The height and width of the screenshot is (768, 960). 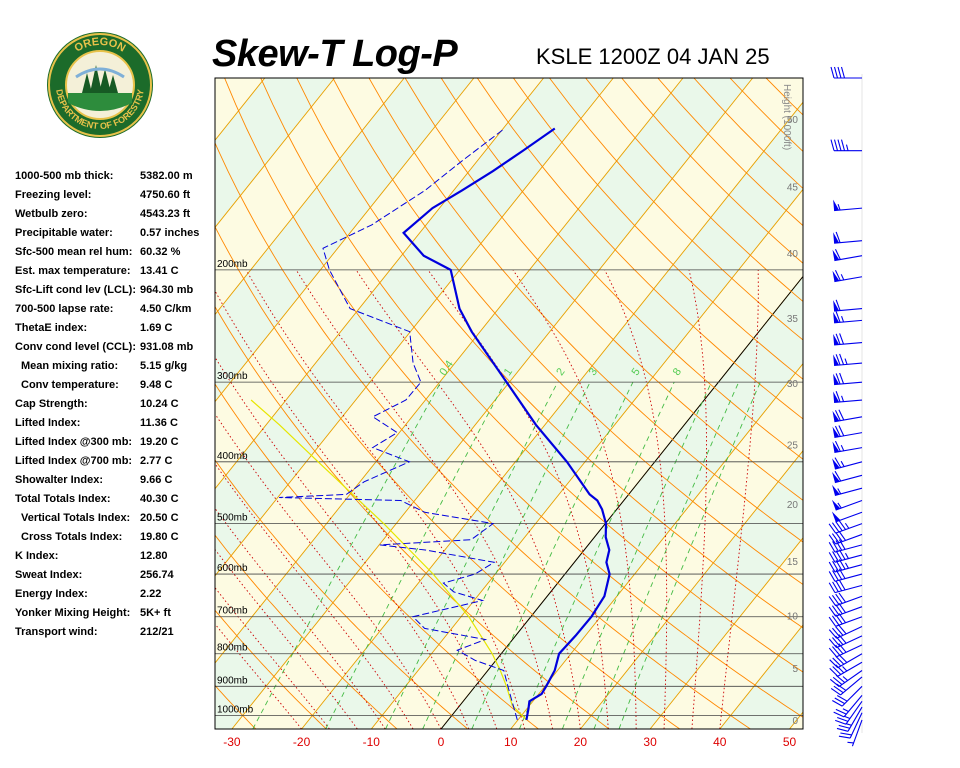 What do you see at coordinates (157, 632) in the screenshot?
I see `index-value: 212/21` at bounding box center [157, 632].